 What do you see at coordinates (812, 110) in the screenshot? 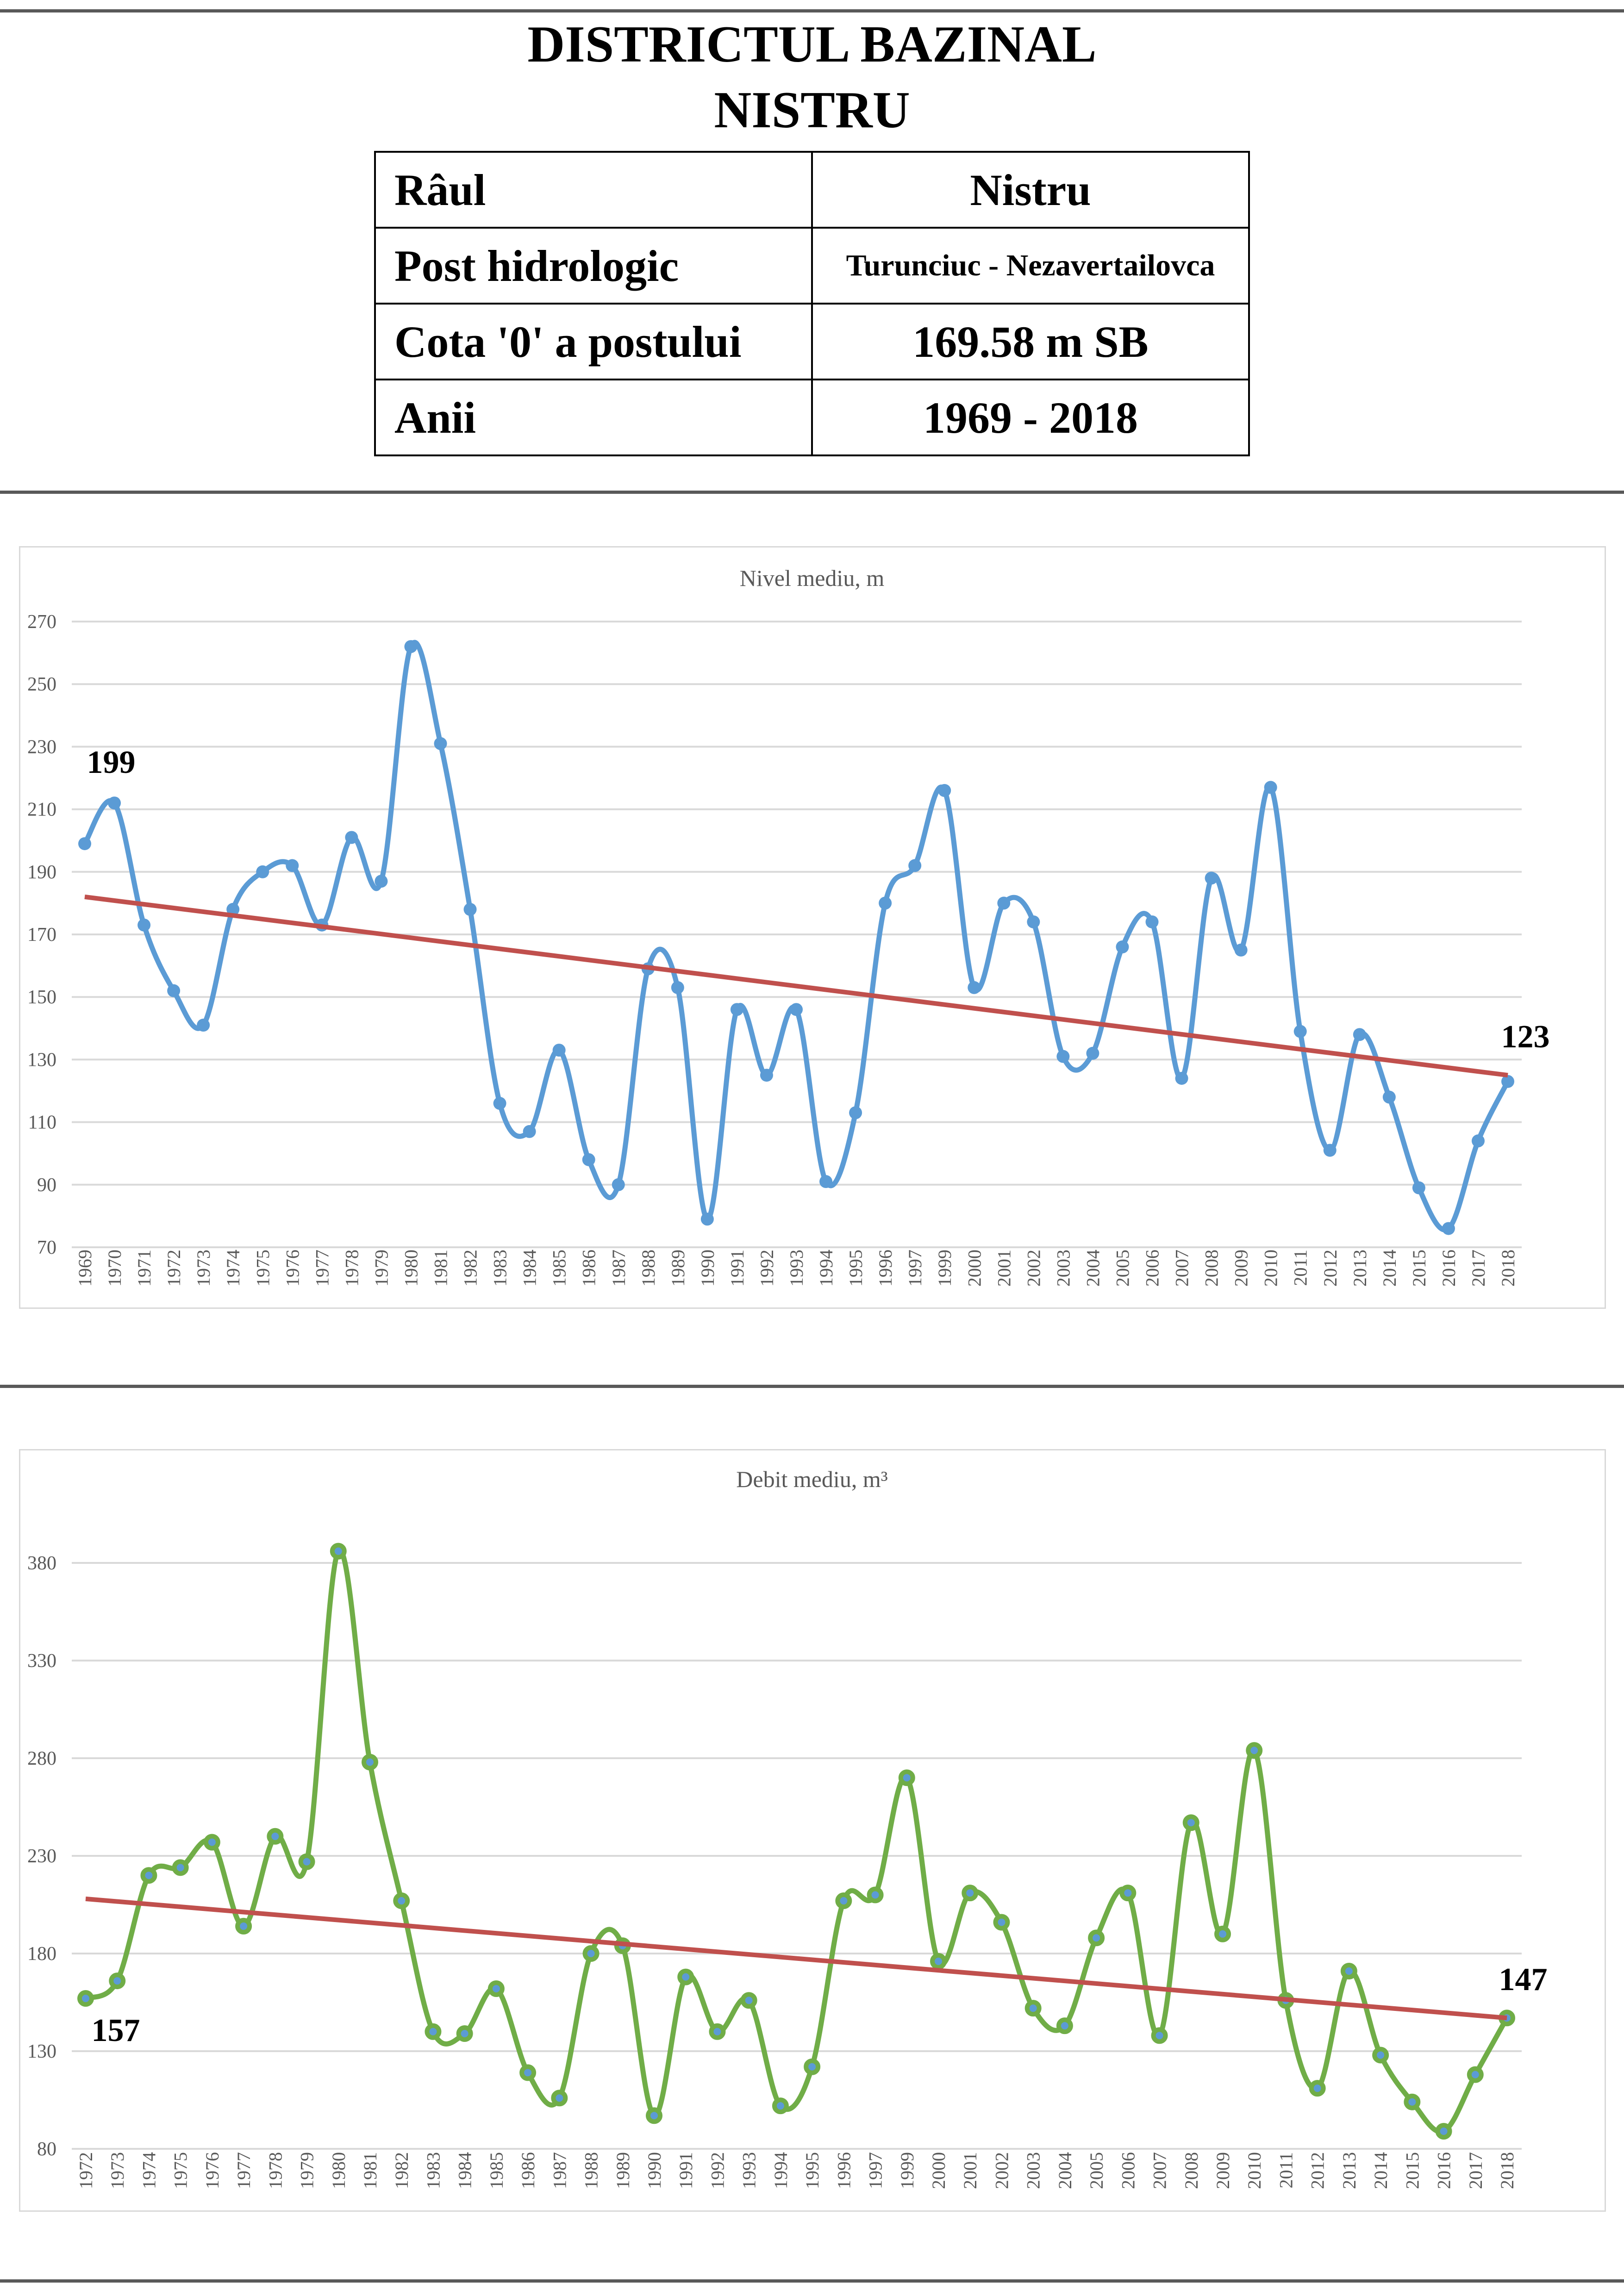
I see `page-title-line2: NISTRU` at bounding box center [812, 110].